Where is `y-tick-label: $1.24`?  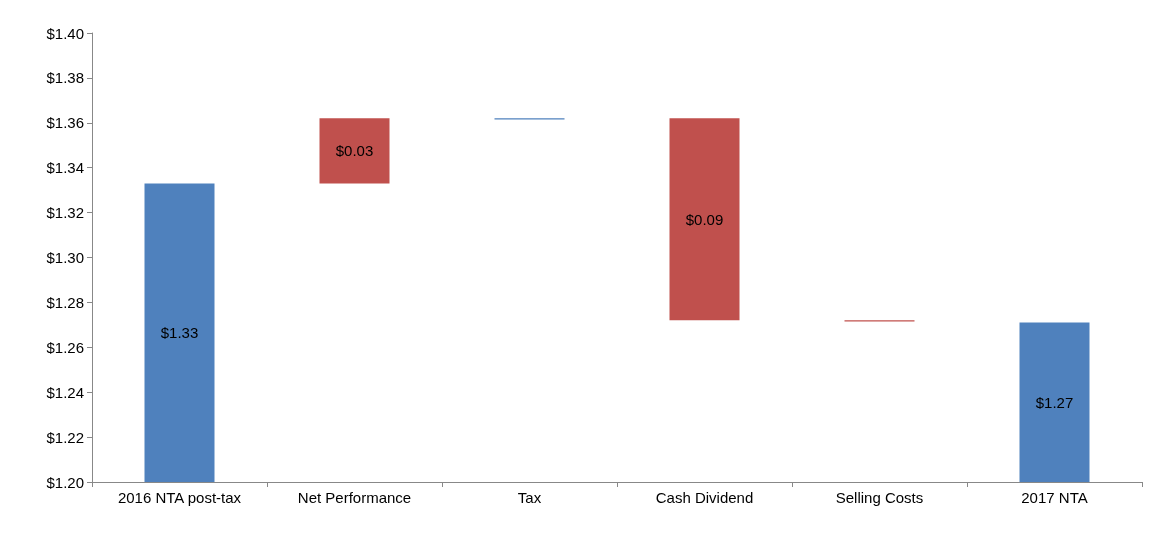
y-tick-label: $1.24 is located at coordinates (65, 392).